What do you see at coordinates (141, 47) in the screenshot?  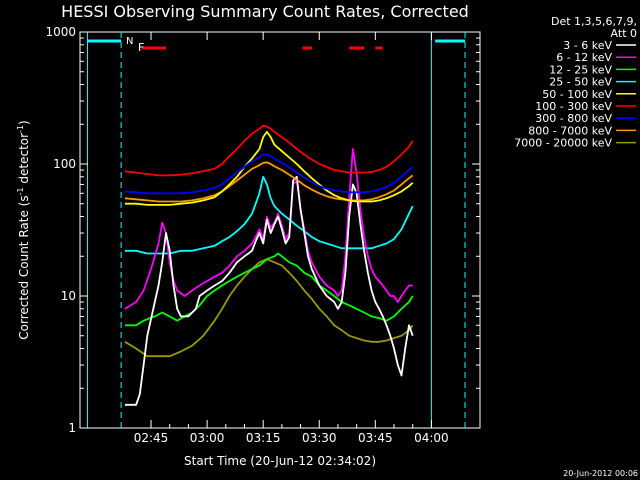 I see `flag-f-label: F` at bounding box center [141, 47].